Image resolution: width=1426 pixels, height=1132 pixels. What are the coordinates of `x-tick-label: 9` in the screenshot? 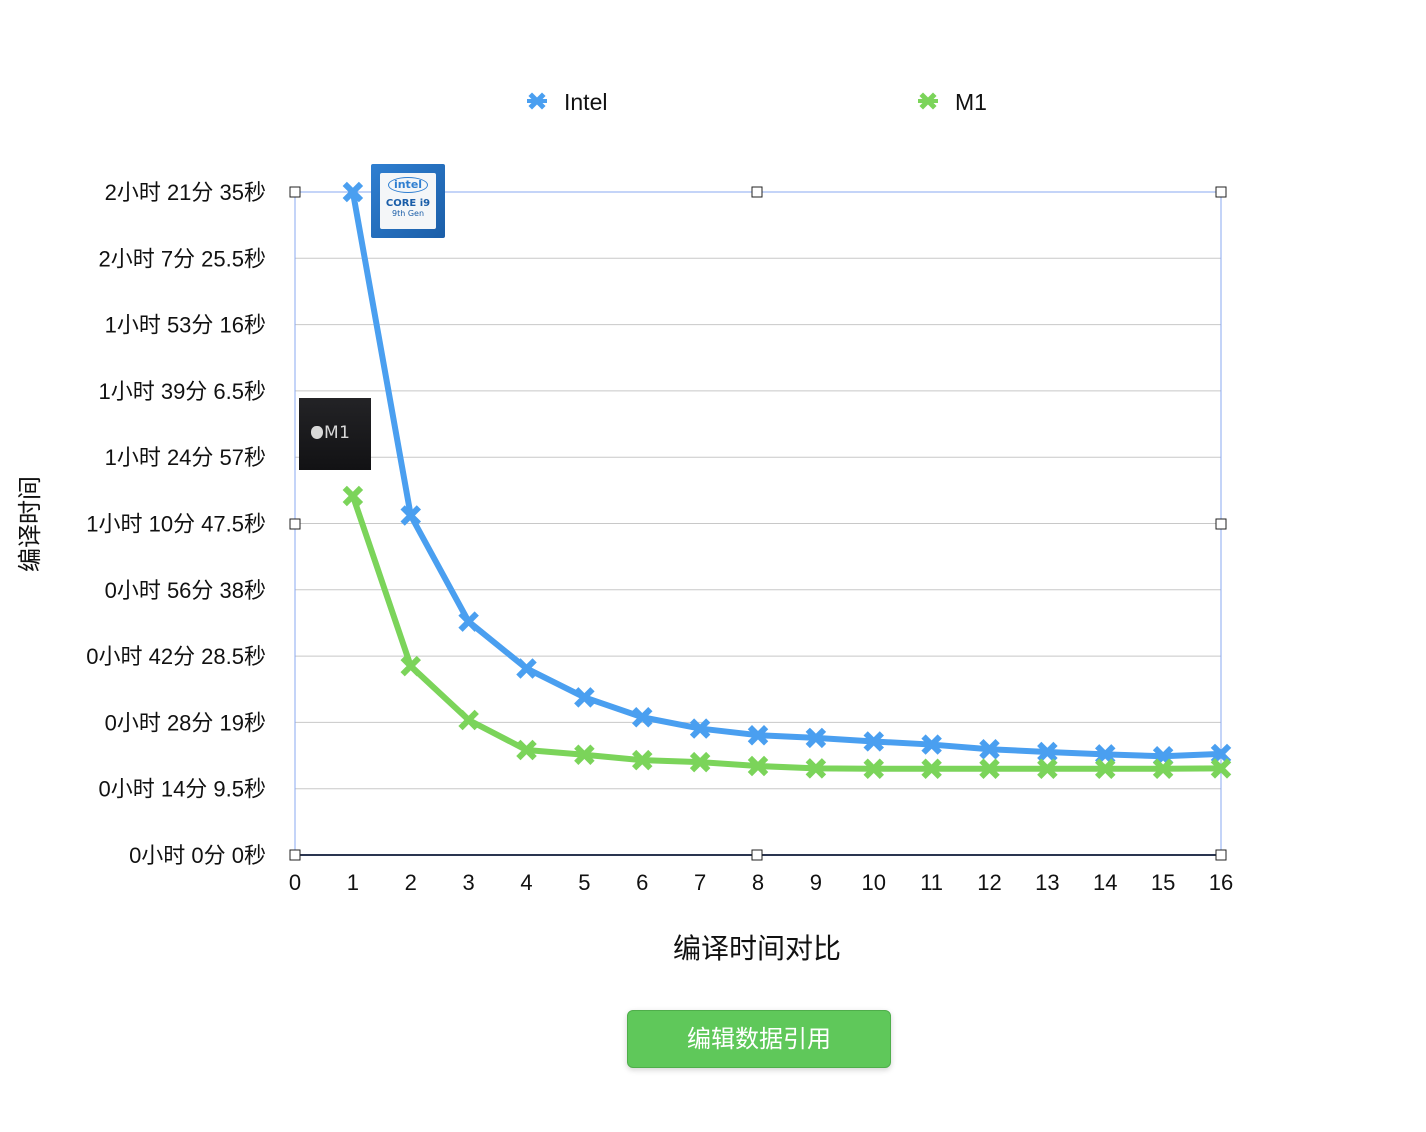 It's located at (816, 882).